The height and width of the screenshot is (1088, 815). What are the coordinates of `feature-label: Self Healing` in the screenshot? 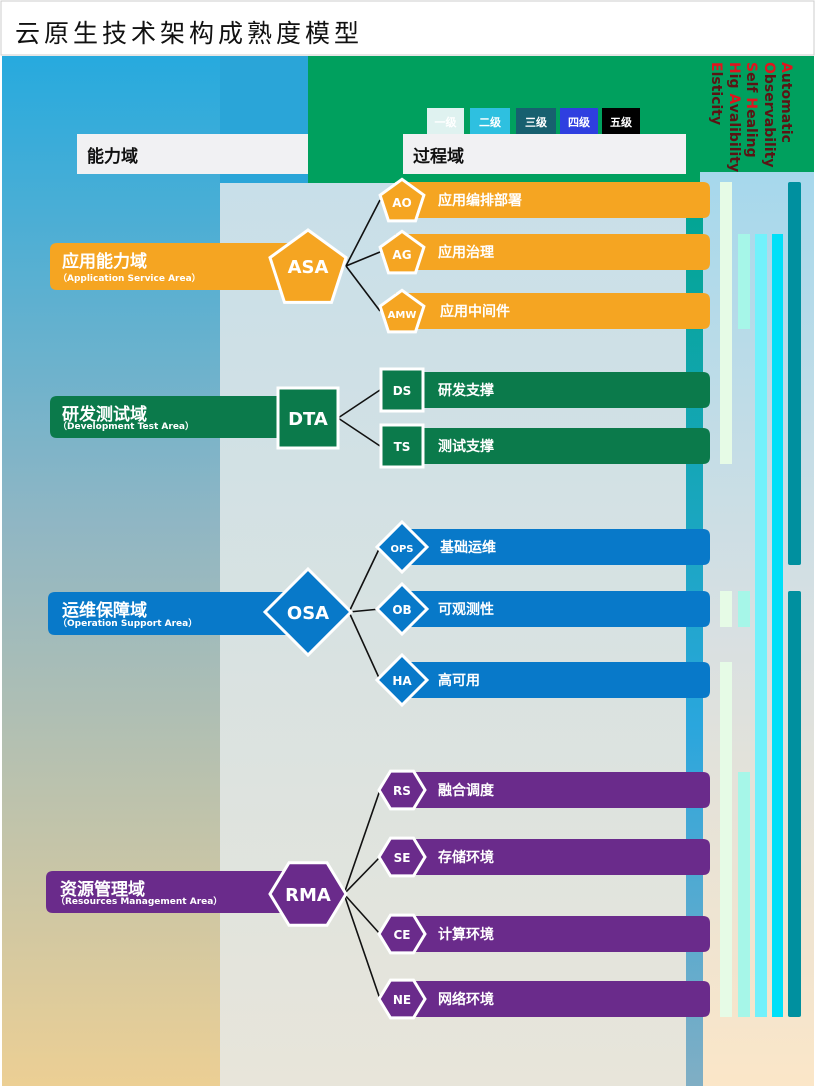 It's located at (751, 110).